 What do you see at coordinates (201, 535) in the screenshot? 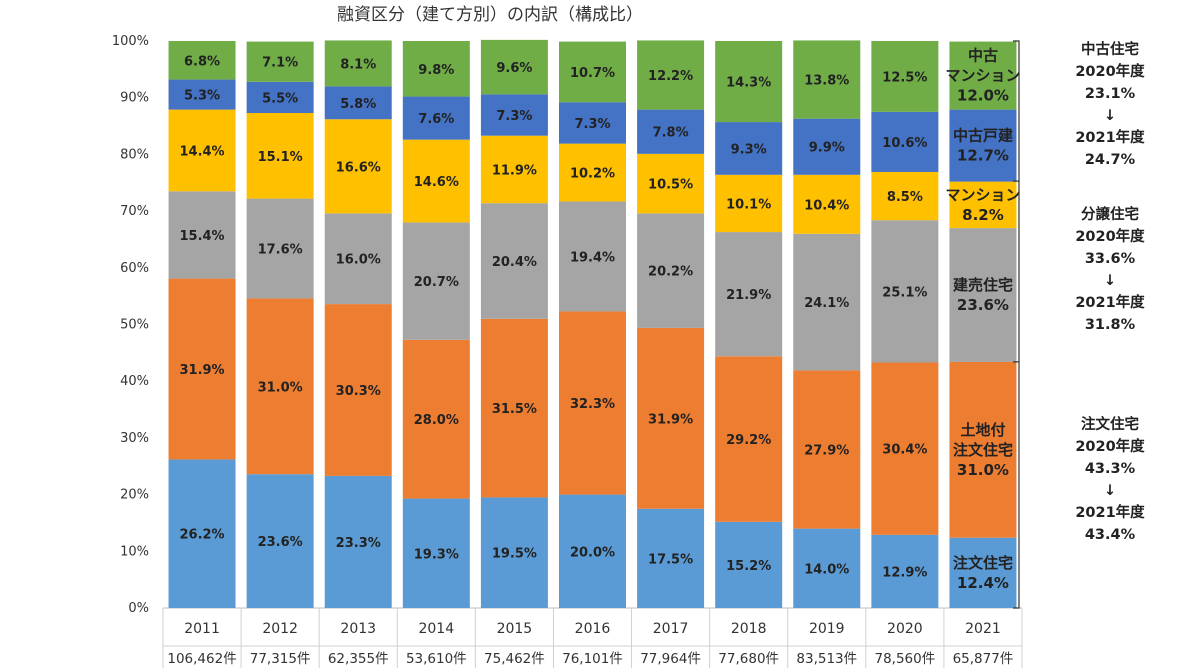
I see `data-label: 26.2%` at bounding box center [201, 535].